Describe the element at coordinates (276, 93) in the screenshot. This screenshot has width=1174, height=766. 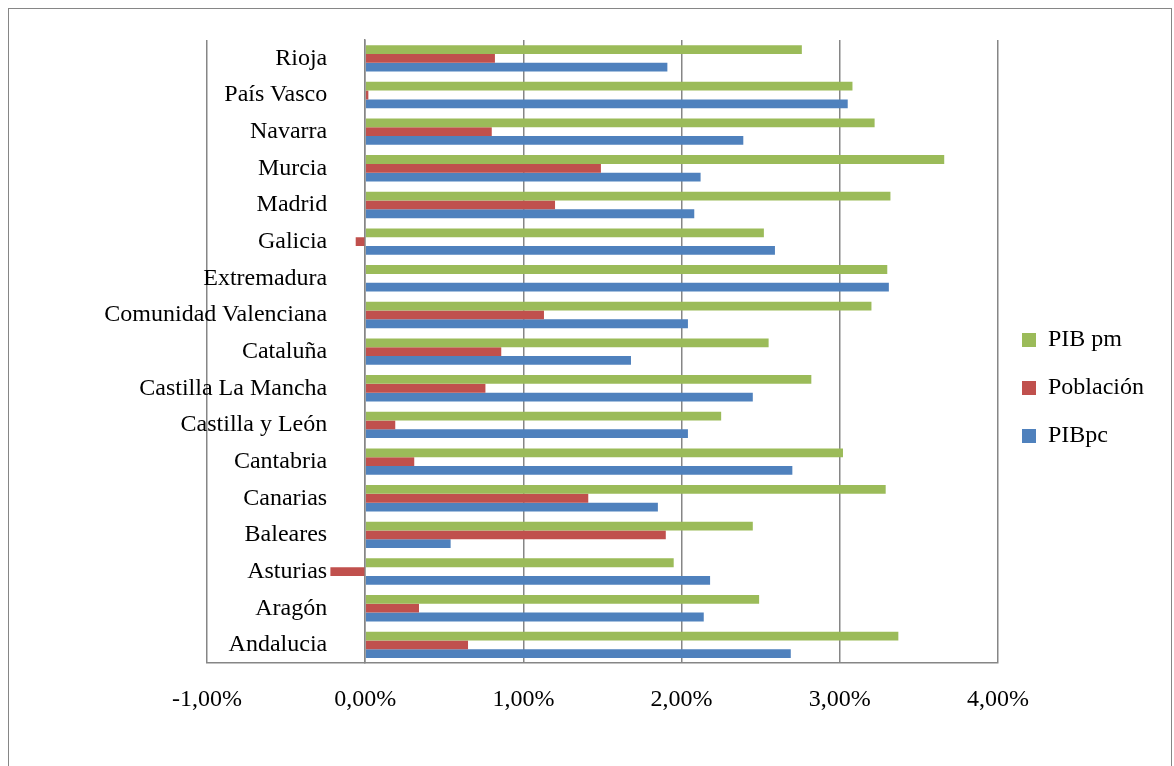
I see `y-tick-label: País Vasco` at that location.